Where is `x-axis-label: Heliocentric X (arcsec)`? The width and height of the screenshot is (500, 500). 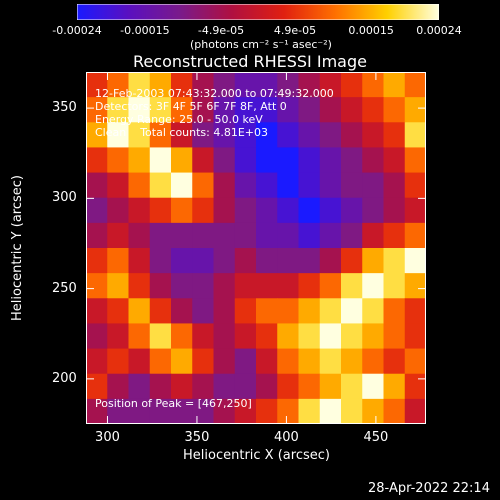 x-axis-label: Heliocentric X (arcsec) is located at coordinates (256, 455).